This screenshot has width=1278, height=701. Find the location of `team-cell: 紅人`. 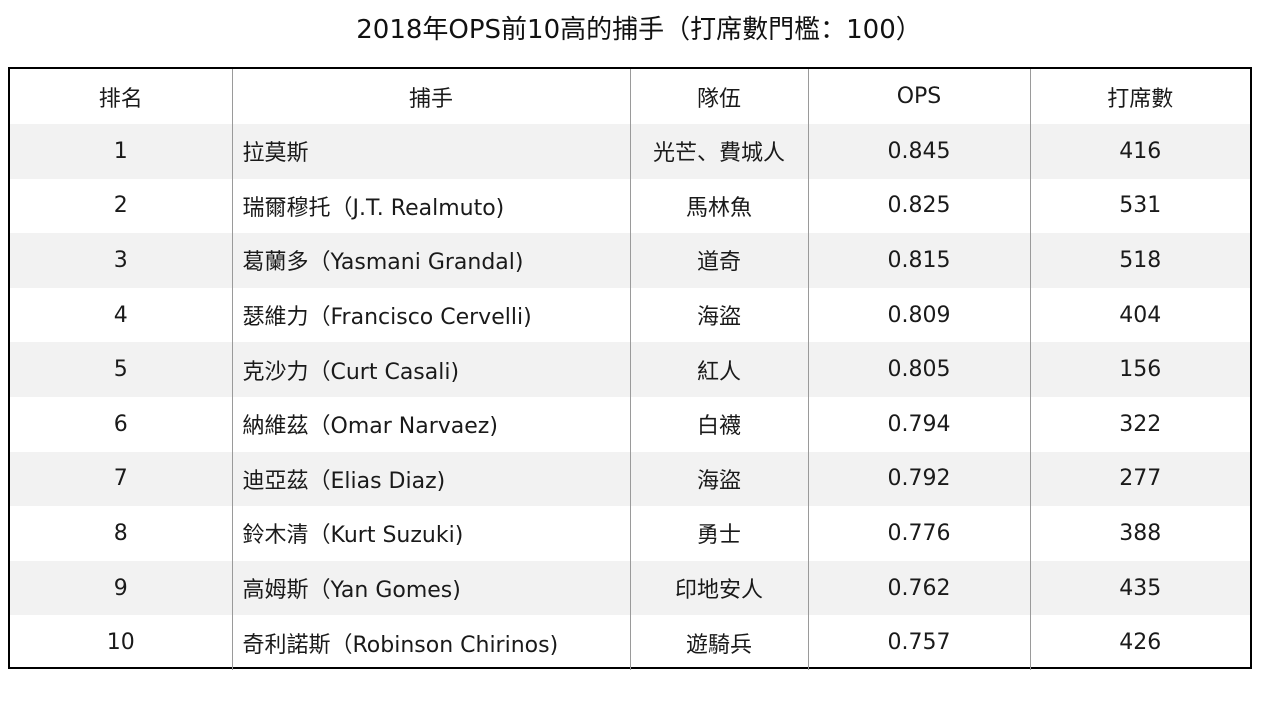

team-cell: 紅人 is located at coordinates (718, 369).